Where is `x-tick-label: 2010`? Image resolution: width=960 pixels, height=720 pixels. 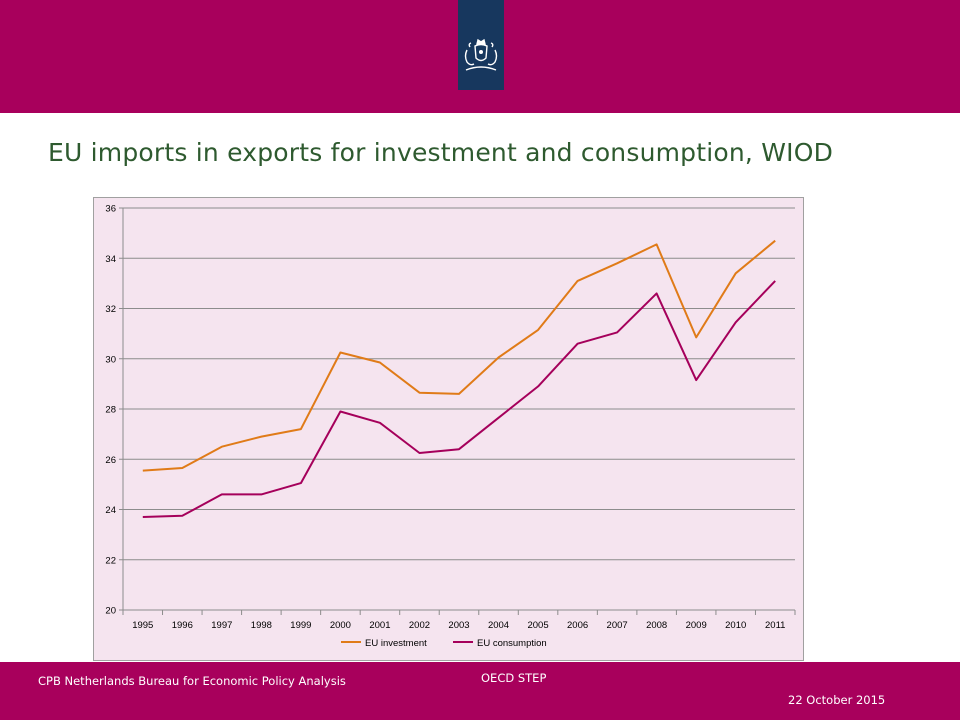 x-tick-label: 2010 is located at coordinates (735, 625).